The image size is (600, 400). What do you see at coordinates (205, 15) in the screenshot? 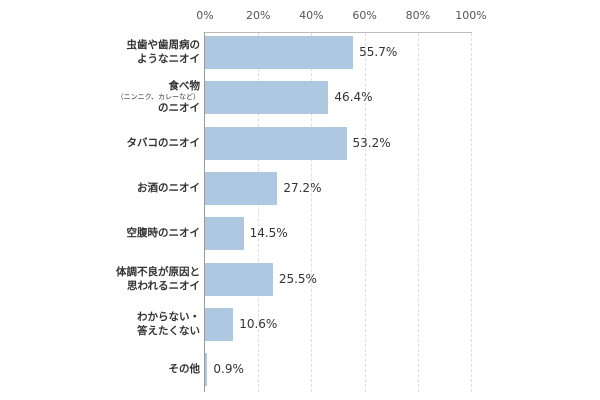
I see `x-tick-label: 0%` at bounding box center [205, 15].